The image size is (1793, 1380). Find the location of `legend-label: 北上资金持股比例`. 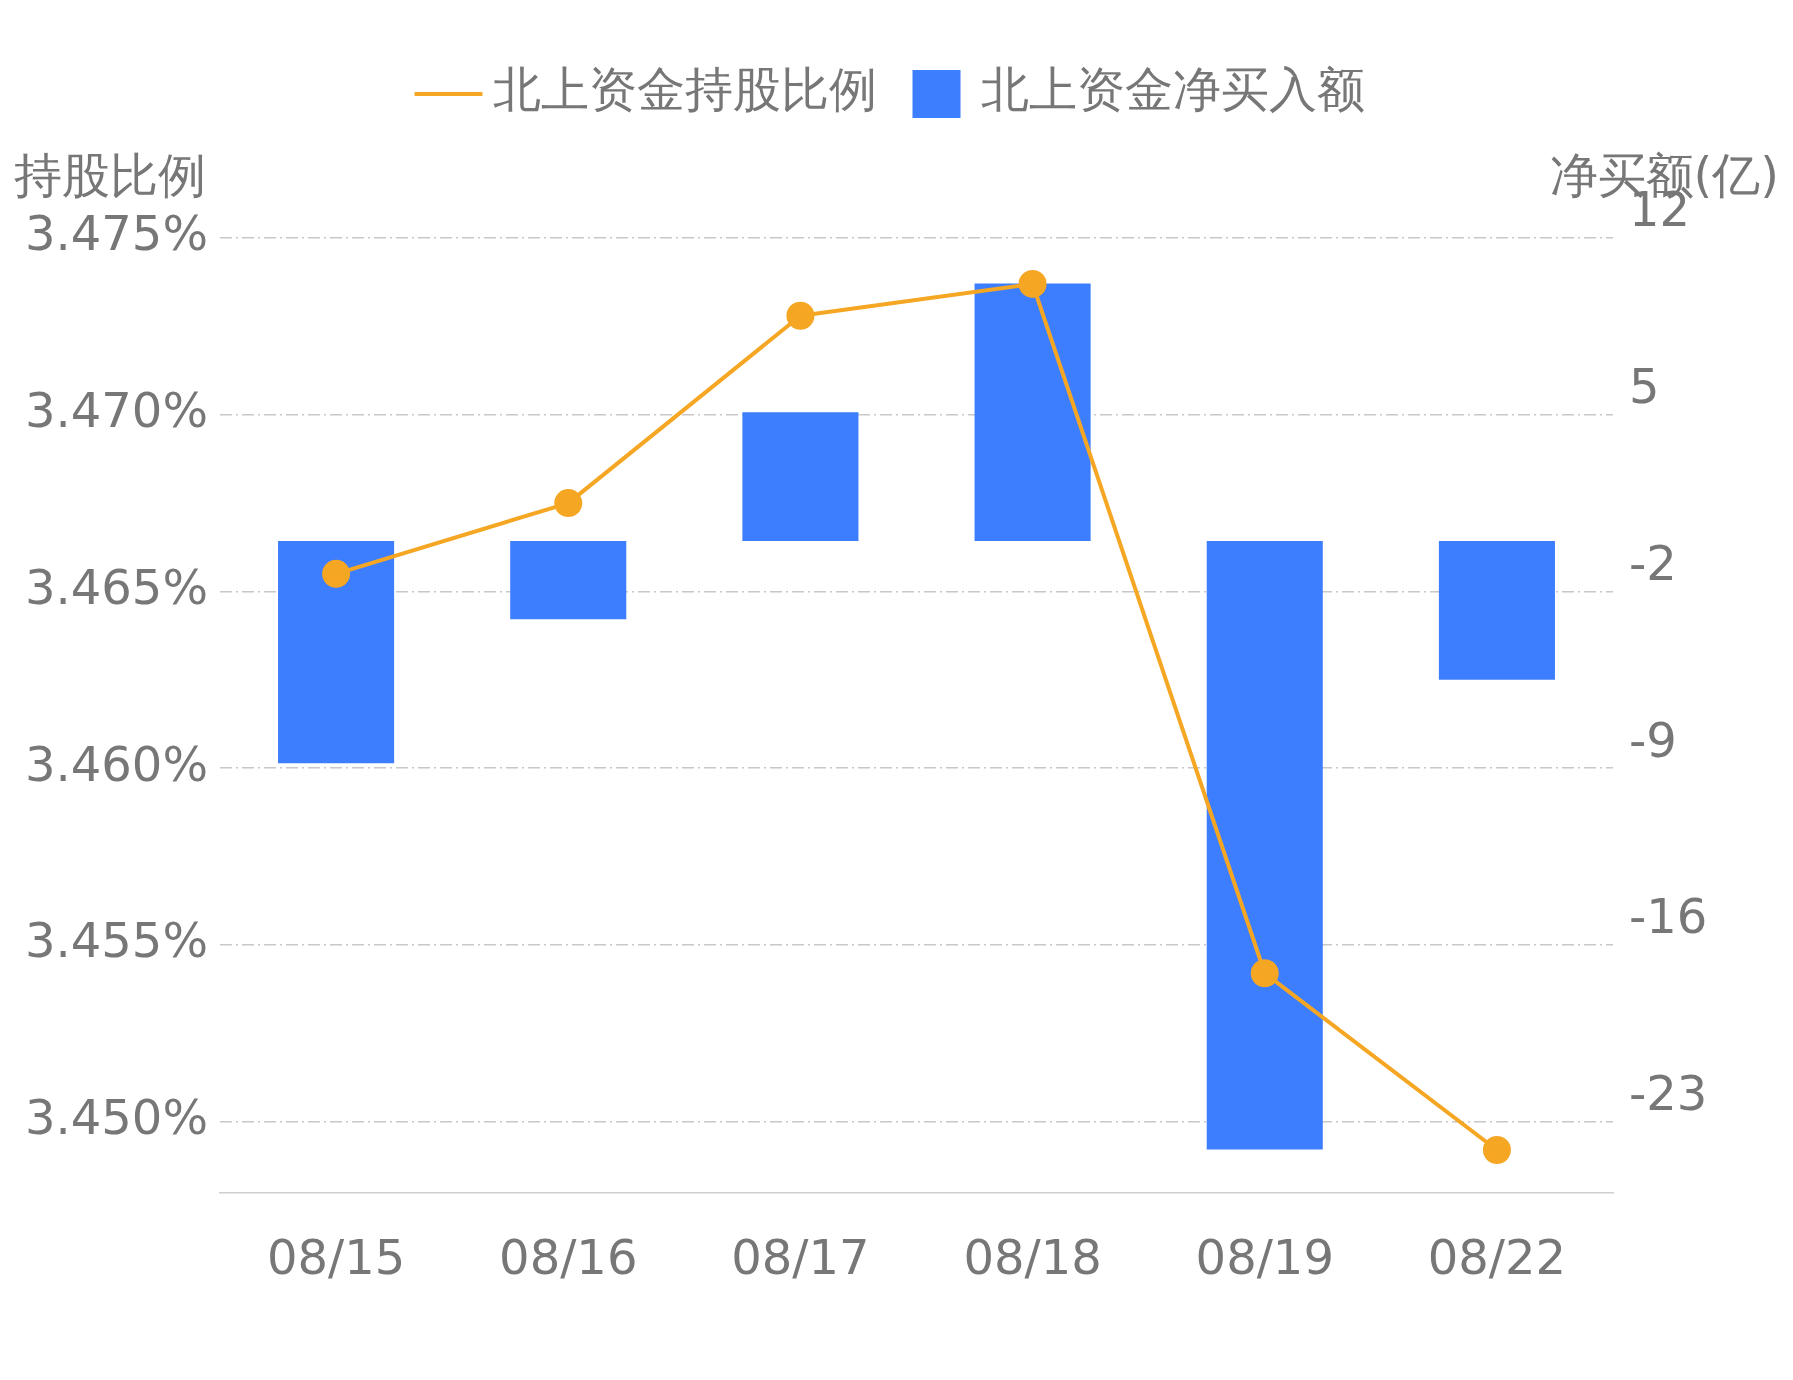

legend-label: 北上资金持股比例 is located at coordinates (684, 89).